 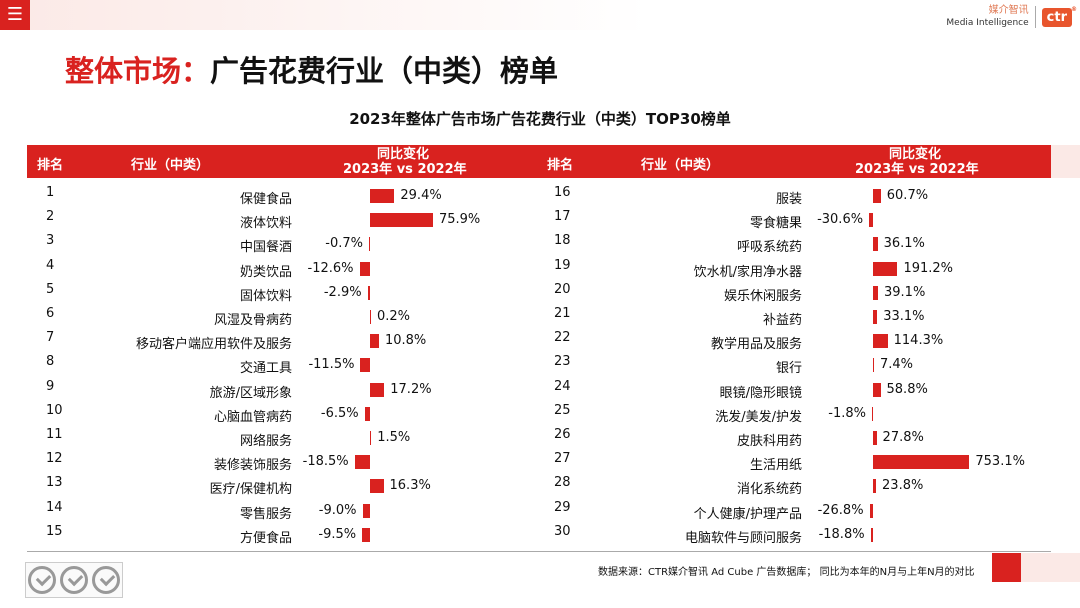 I want to click on value-label: 23.8%, so click(x=903, y=486).